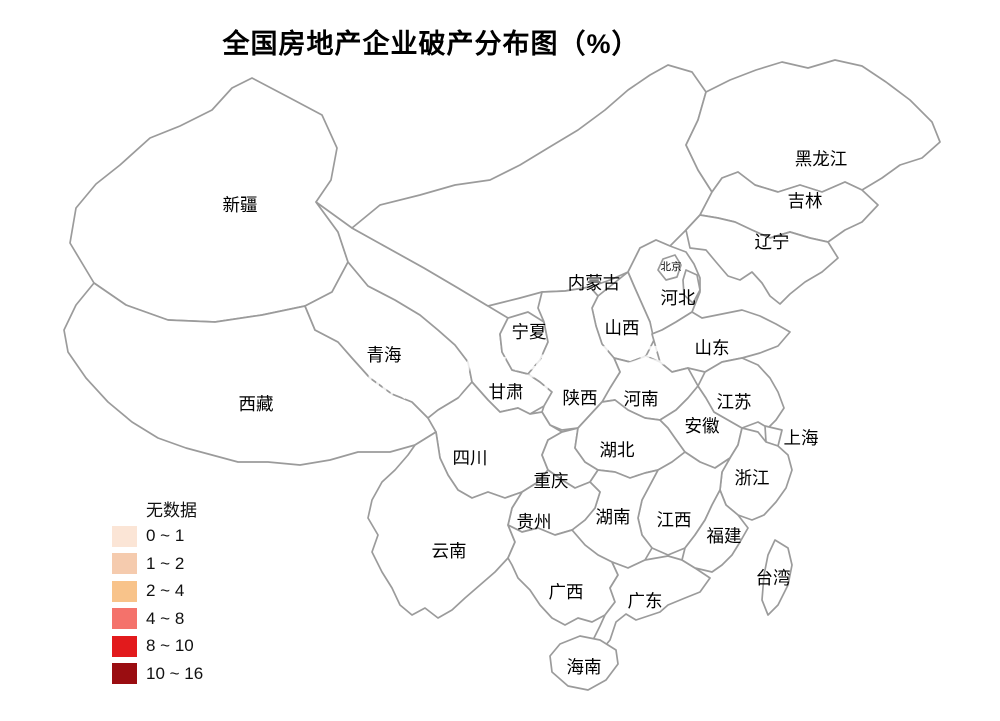 This screenshot has width=1000, height=721. What do you see at coordinates (165, 536) in the screenshot?
I see `legend-label-0-1: 0 ~ 1` at bounding box center [165, 536].